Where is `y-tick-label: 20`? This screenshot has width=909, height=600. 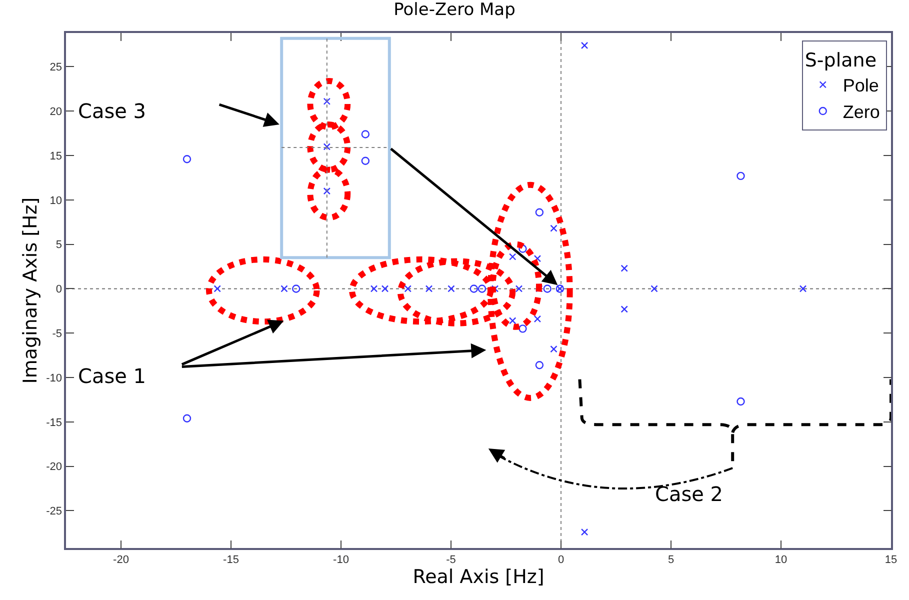
y-tick-label: 20 is located at coordinates (56, 112).